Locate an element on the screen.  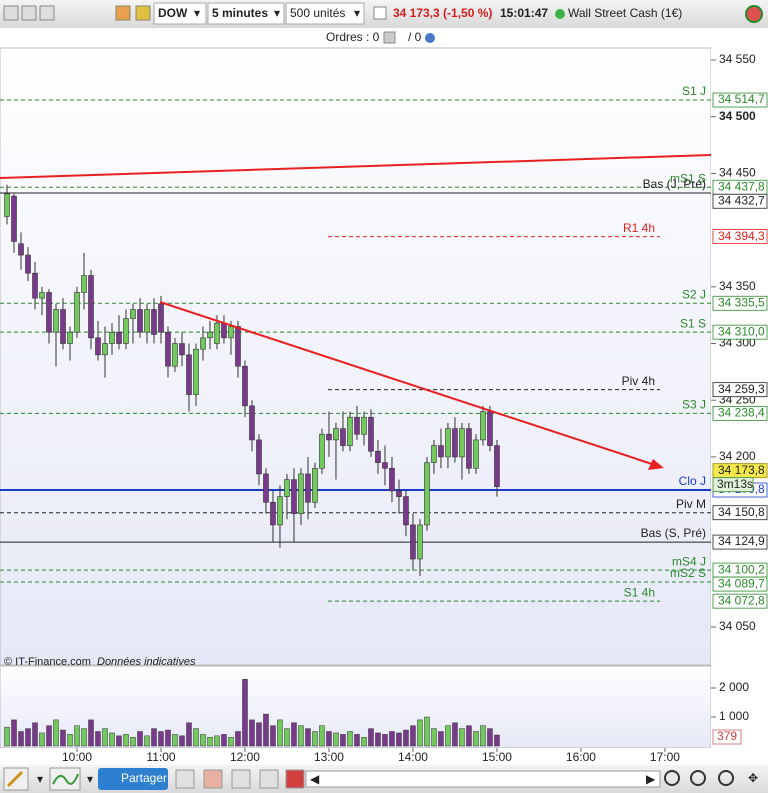
size-select is located at coordinates (325, 13).